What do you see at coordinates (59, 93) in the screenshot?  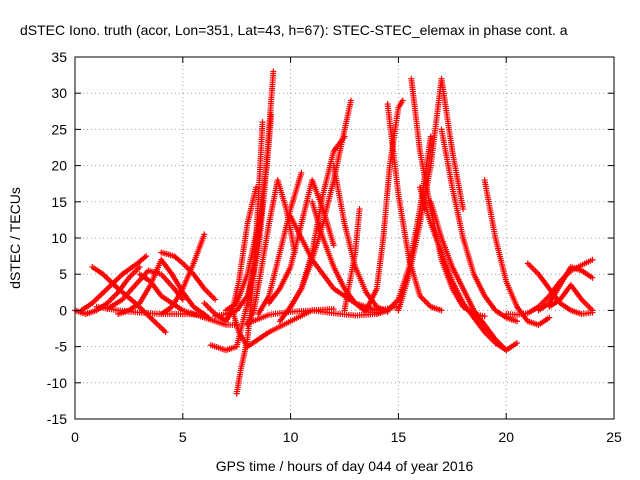 I see `y-tick-label: 30` at bounding box center [59, 93].